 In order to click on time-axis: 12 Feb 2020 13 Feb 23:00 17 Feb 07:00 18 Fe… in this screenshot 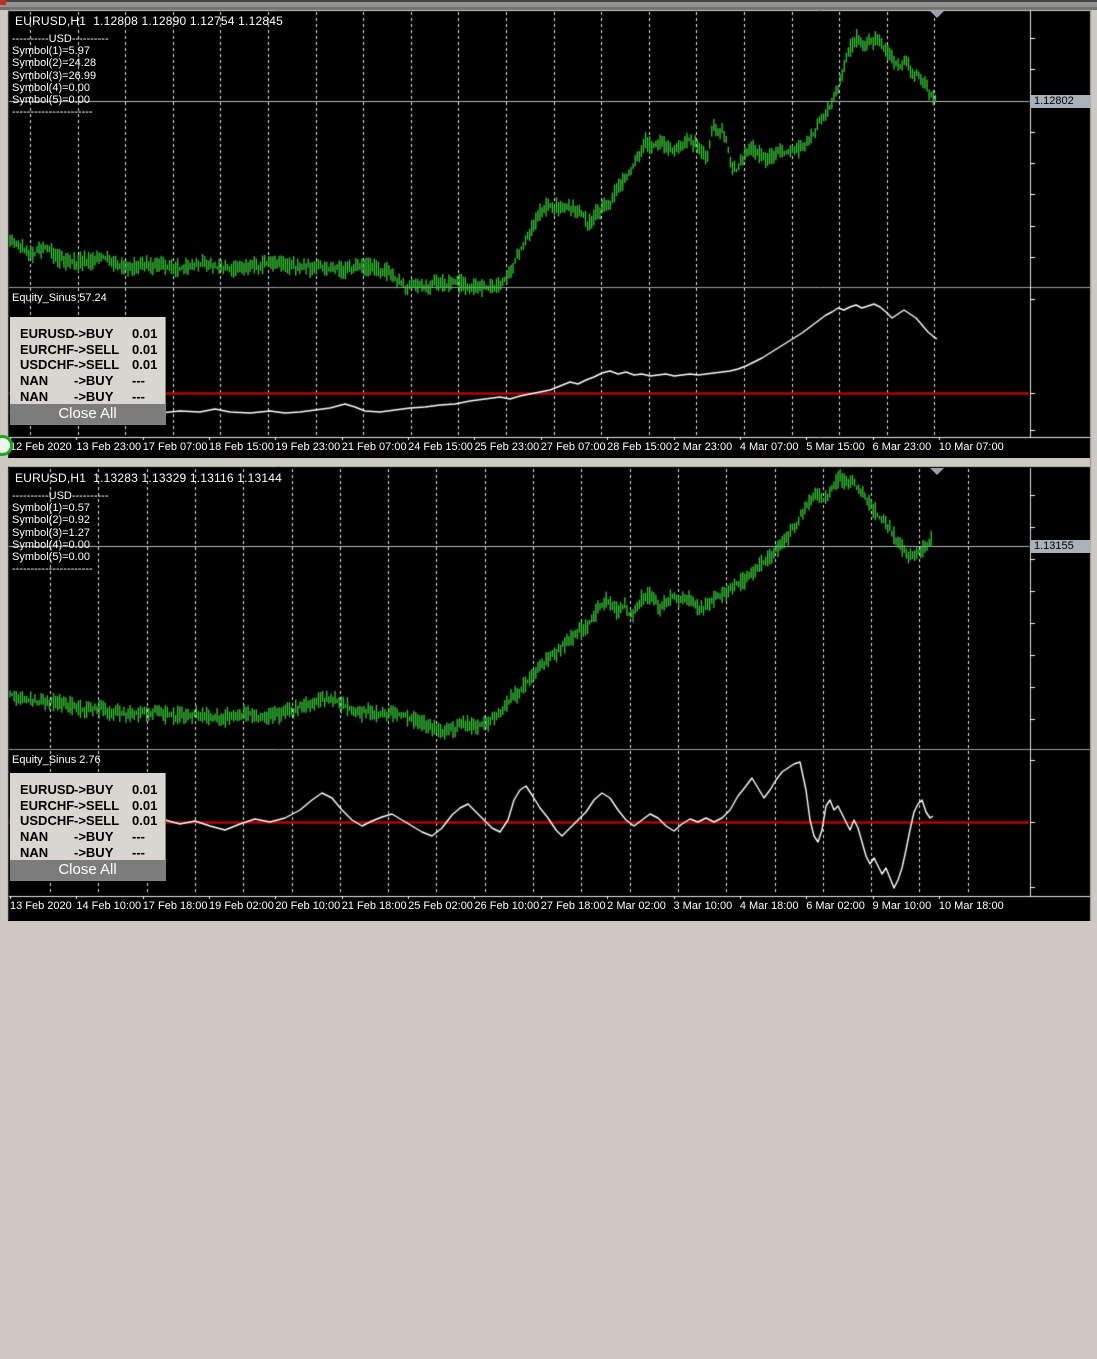, I will do `click(549, 449)`.